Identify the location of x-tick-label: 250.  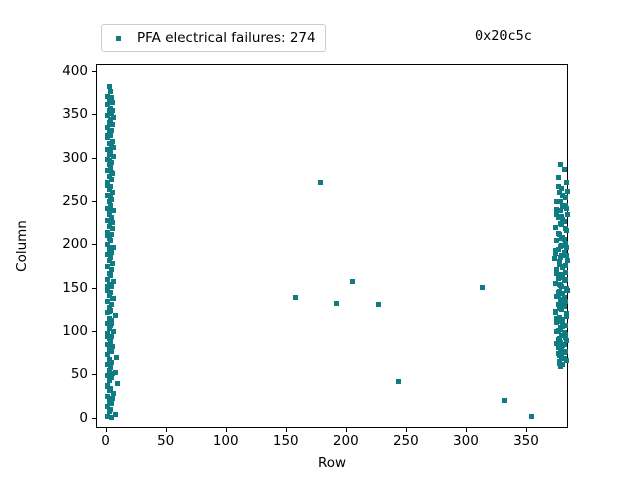
(405, 441).